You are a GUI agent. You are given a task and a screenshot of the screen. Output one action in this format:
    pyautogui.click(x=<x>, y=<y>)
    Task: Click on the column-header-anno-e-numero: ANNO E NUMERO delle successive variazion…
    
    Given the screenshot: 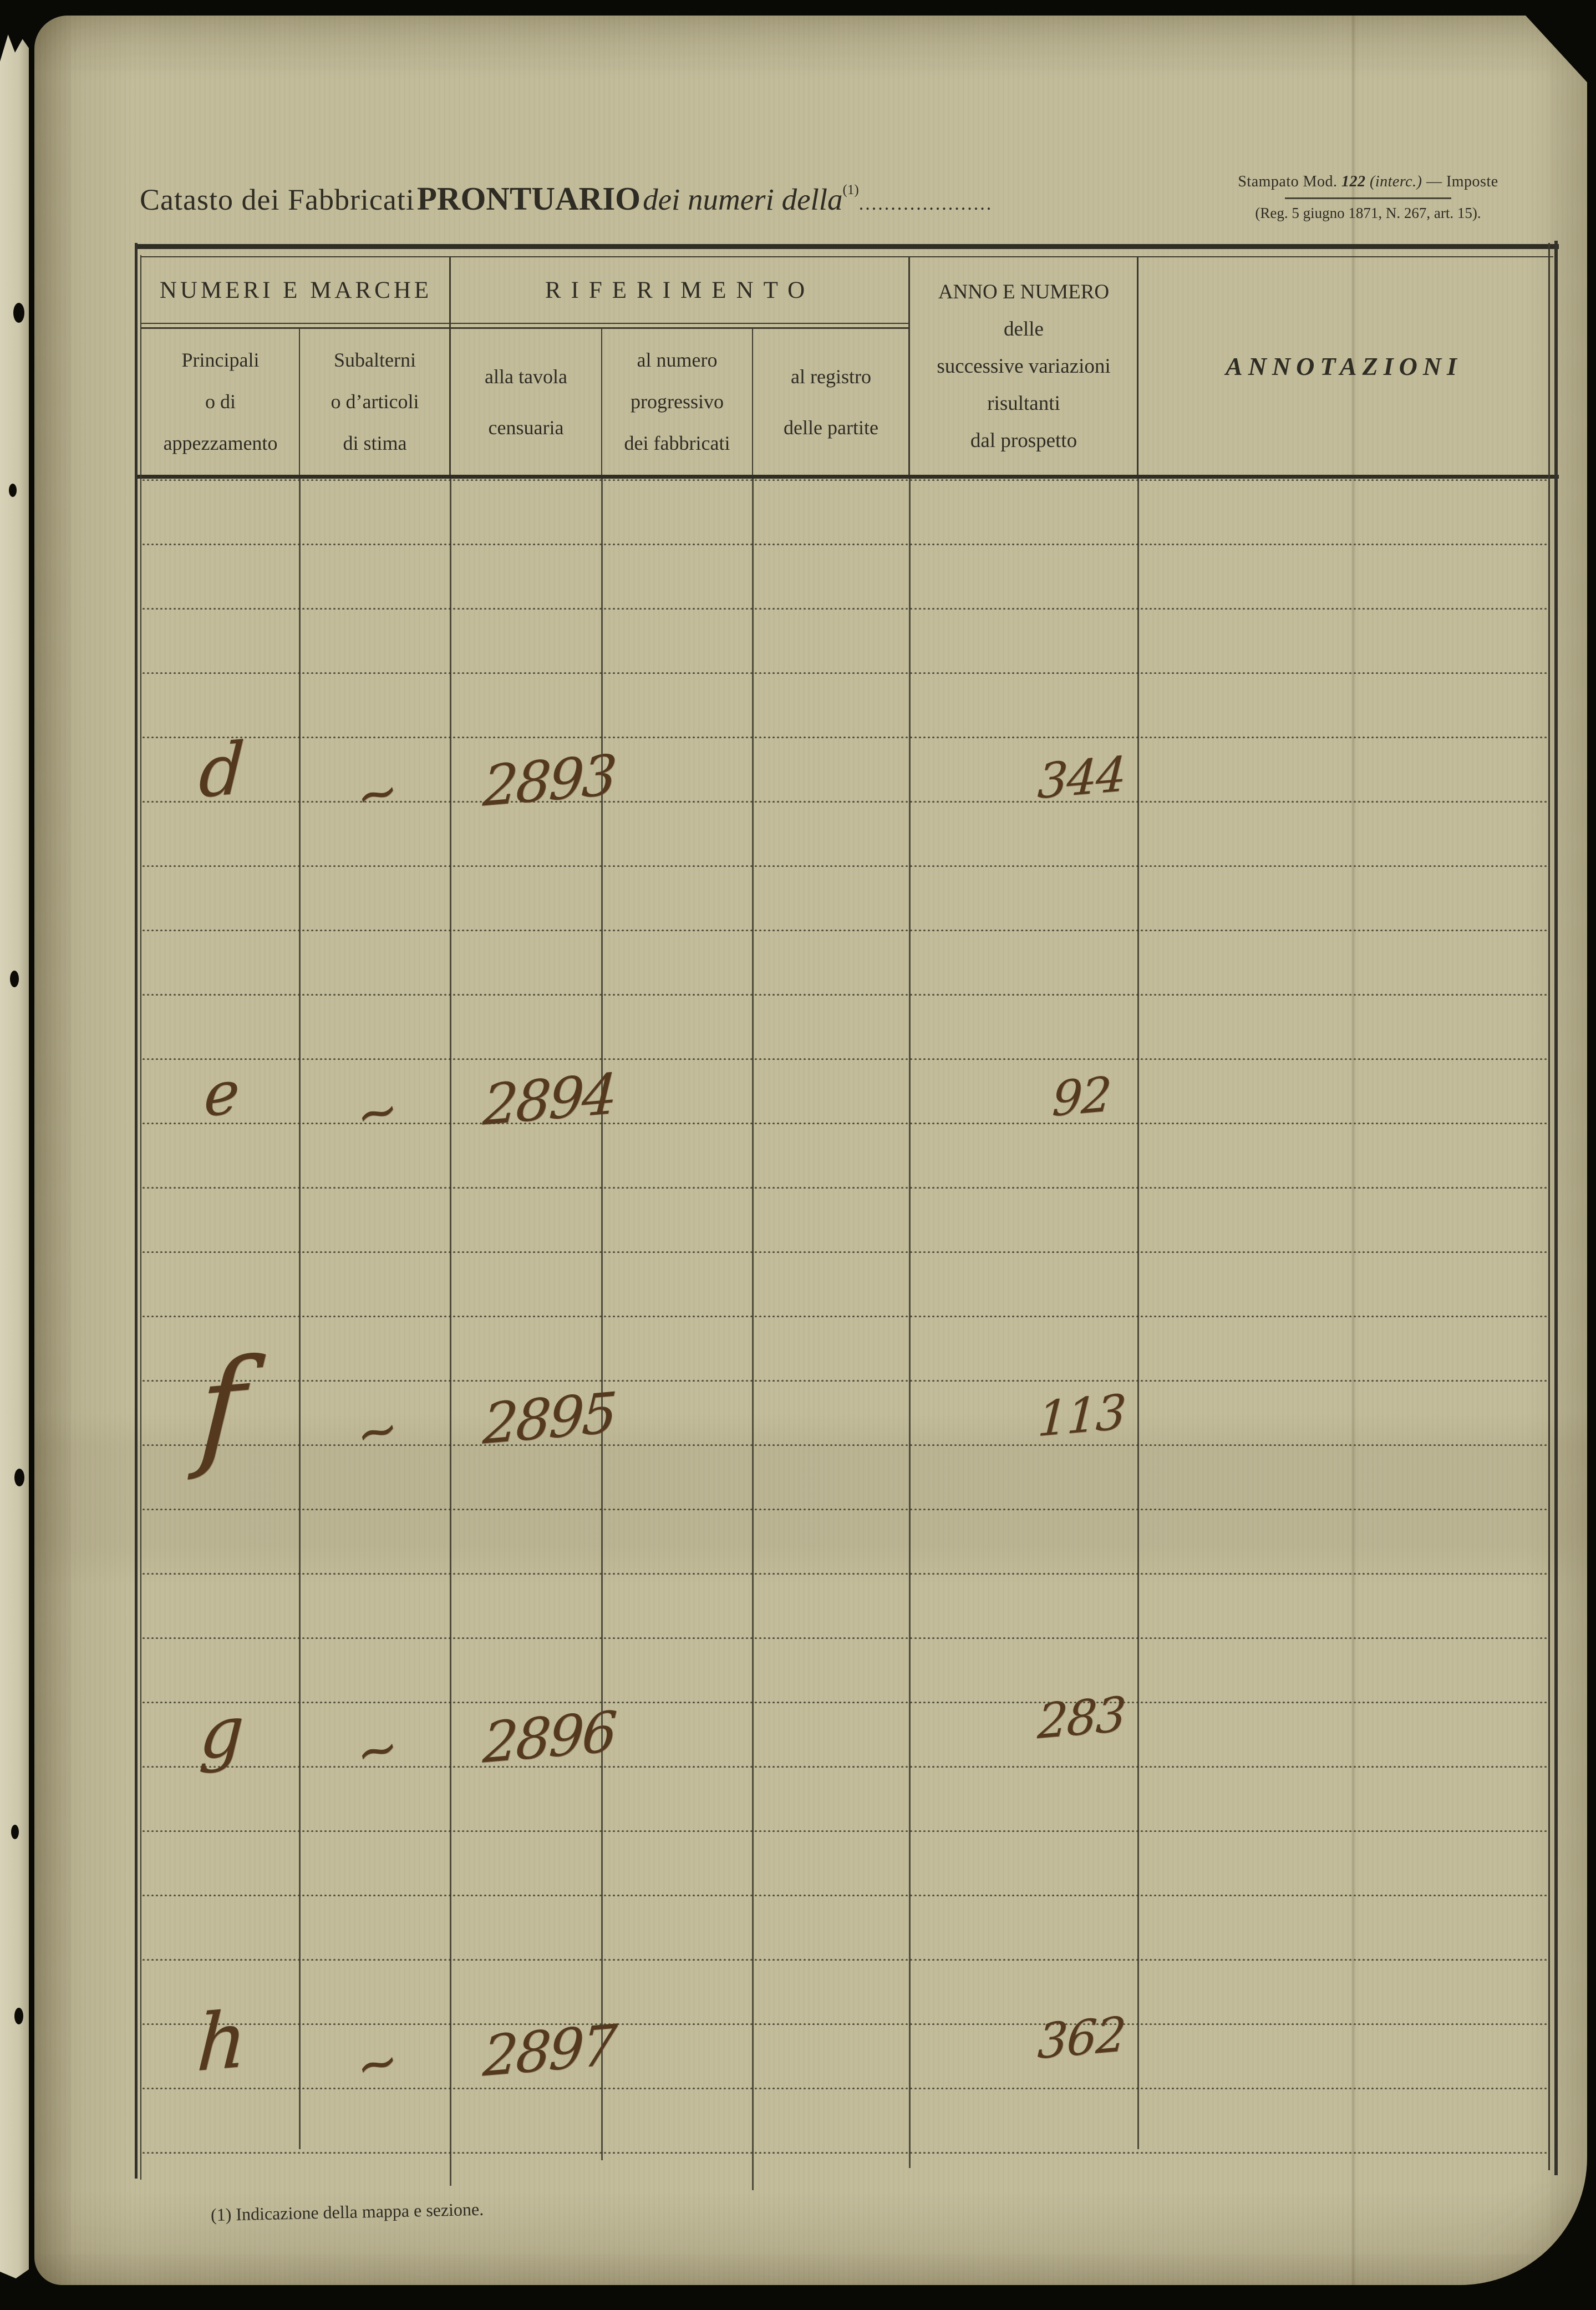 What is the action you would take?
    pyautogui.click(x=1024, y=366)
    